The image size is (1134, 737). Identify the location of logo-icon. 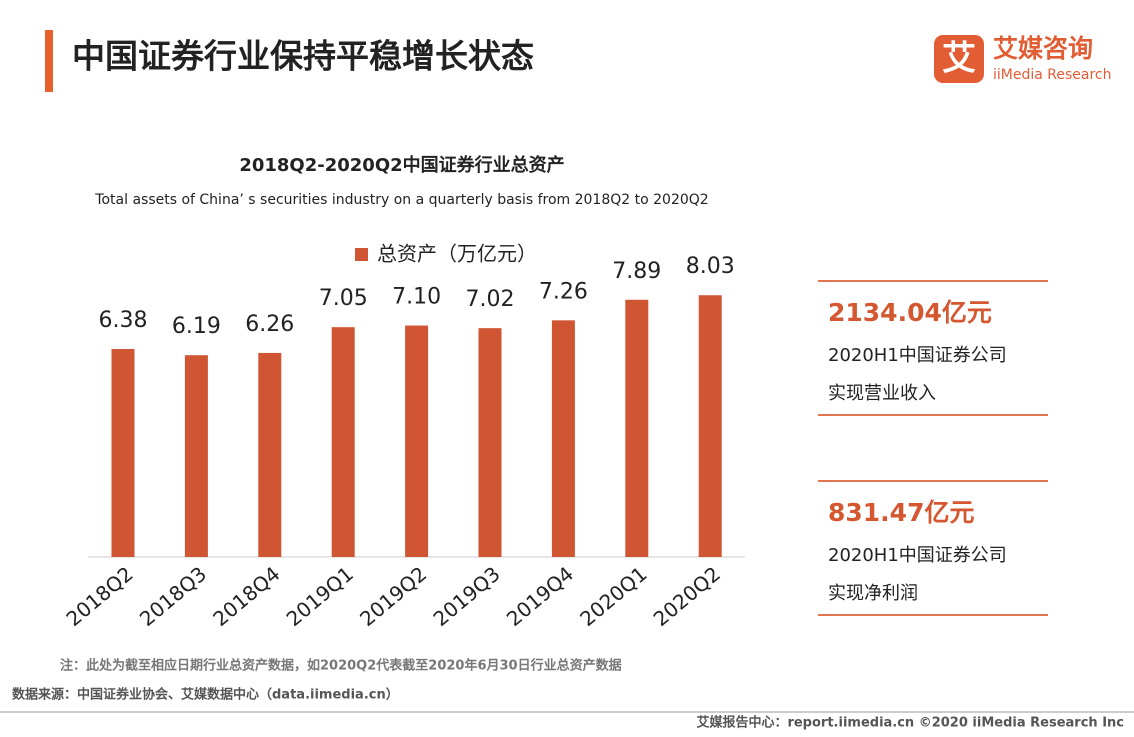
(959, 59).